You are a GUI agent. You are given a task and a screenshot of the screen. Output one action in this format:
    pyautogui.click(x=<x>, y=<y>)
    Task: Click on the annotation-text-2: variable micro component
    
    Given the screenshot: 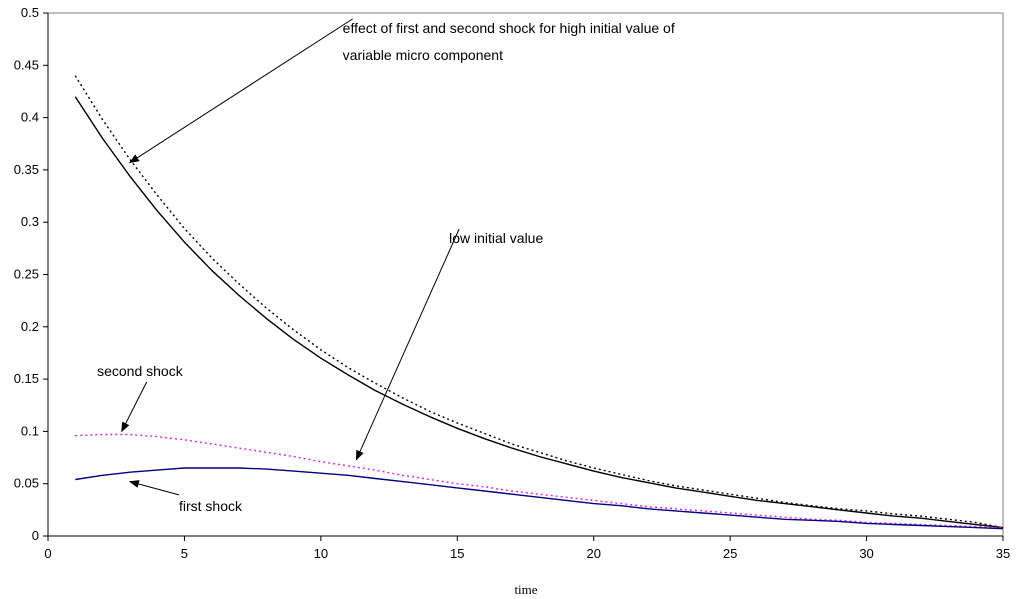 What is the action you would take?
    pyautogui.click(x=423, y=55)
    